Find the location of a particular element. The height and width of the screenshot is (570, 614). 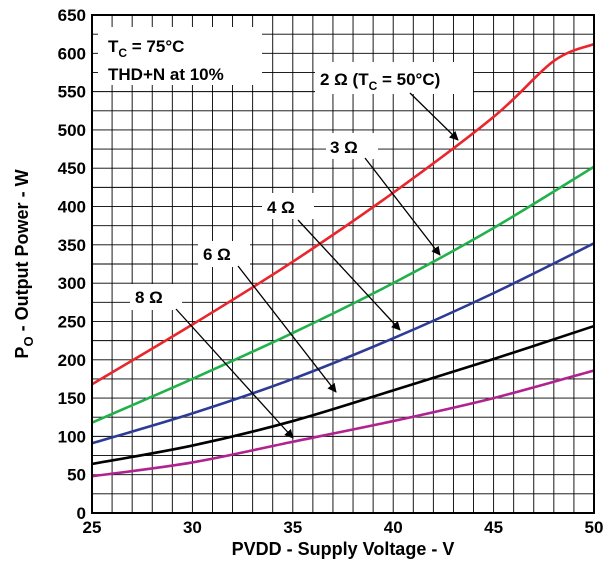

series-label-2ohm-bg is located at coordinates (394, 78).